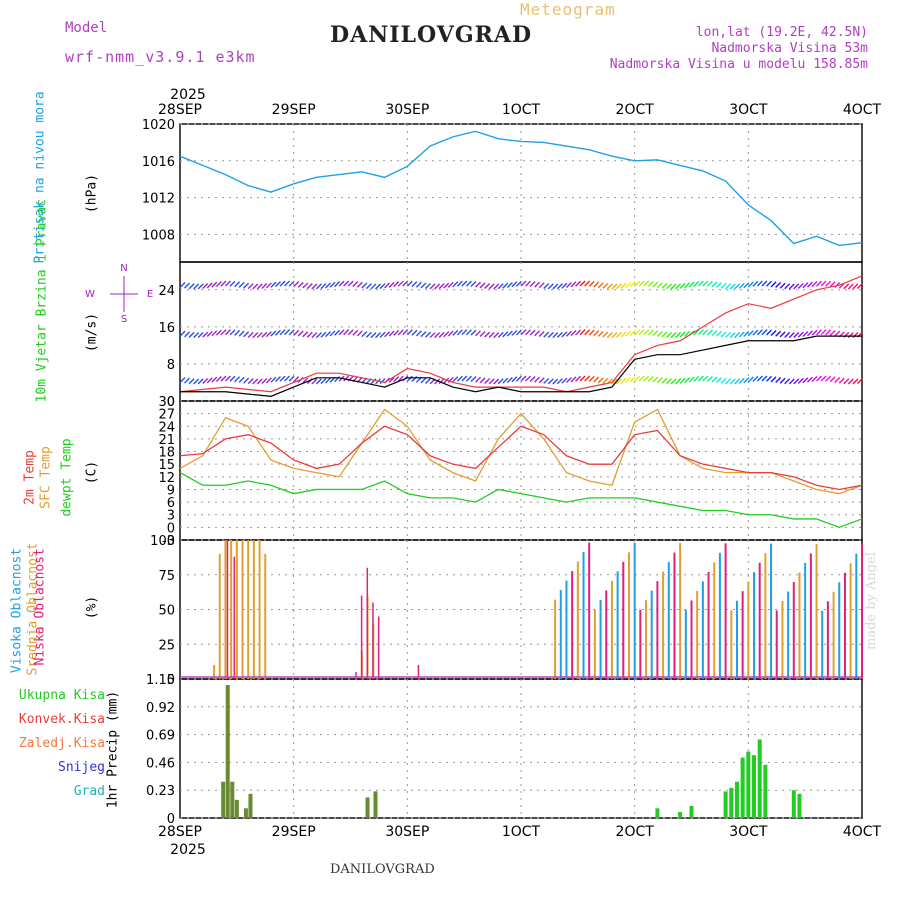 This screenshot has height=900, width=900. I want to click on y-tick-label: 9, so click(171, 490).